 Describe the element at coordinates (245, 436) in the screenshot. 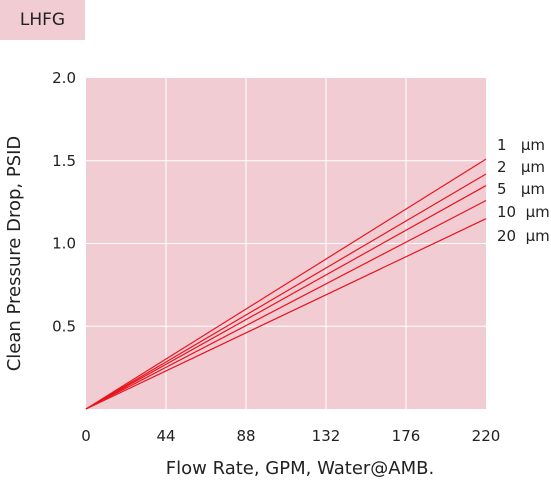

I see `x-tick-label: 88` at that location.